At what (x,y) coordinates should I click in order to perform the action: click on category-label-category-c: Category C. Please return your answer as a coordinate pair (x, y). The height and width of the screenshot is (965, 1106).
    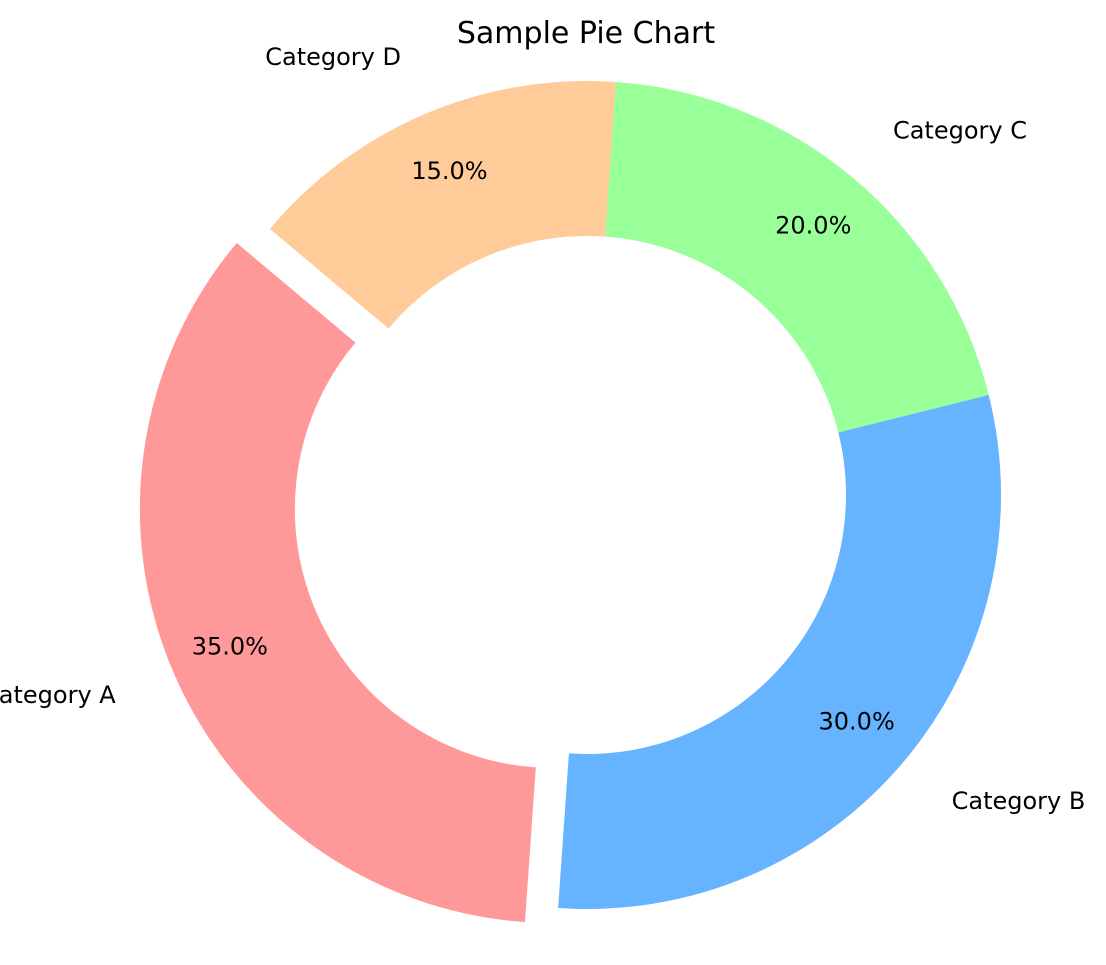
    Looking at the image, I should click on (960, 130).